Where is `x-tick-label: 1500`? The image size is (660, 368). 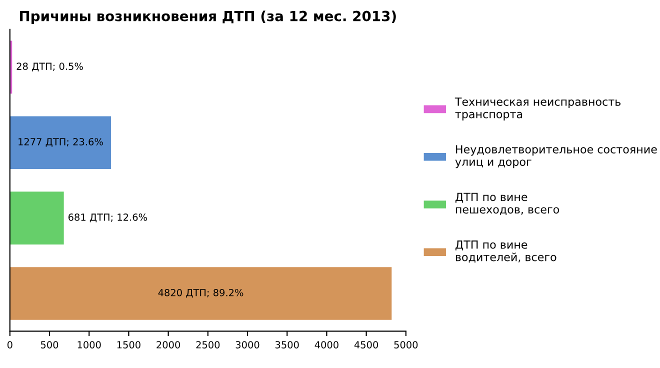
x-tick-label: 1500 is located at coordinates (128, 344).